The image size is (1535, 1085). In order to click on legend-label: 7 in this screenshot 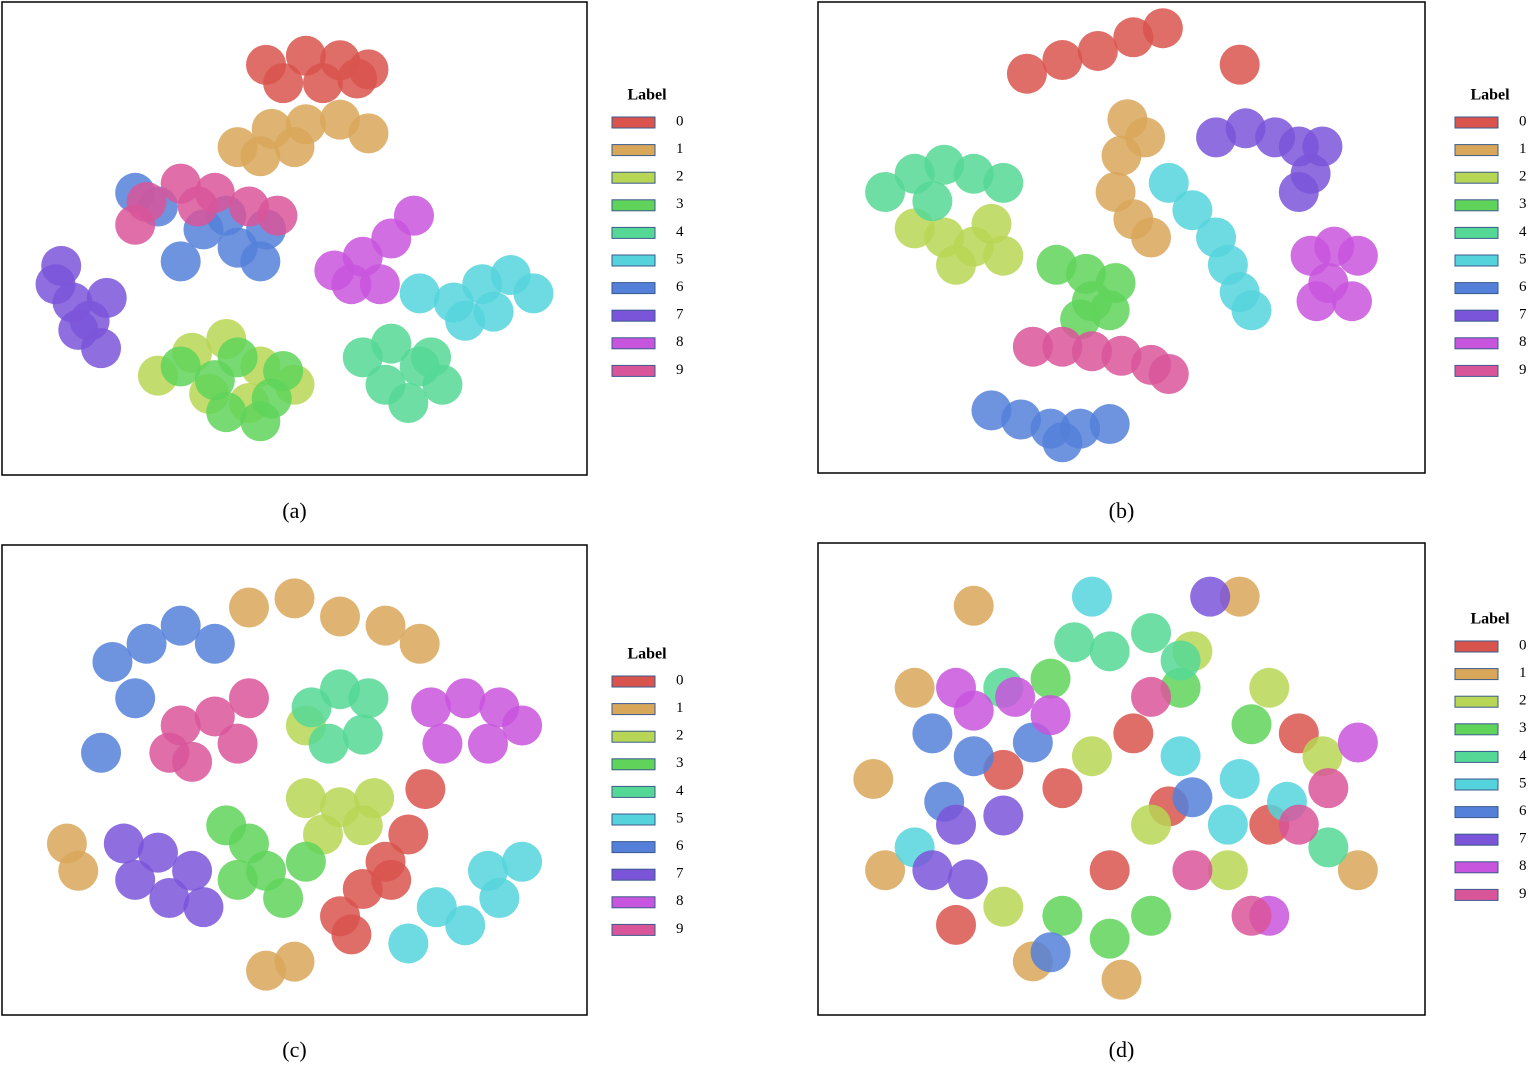, I will do `click(680, 874)`.